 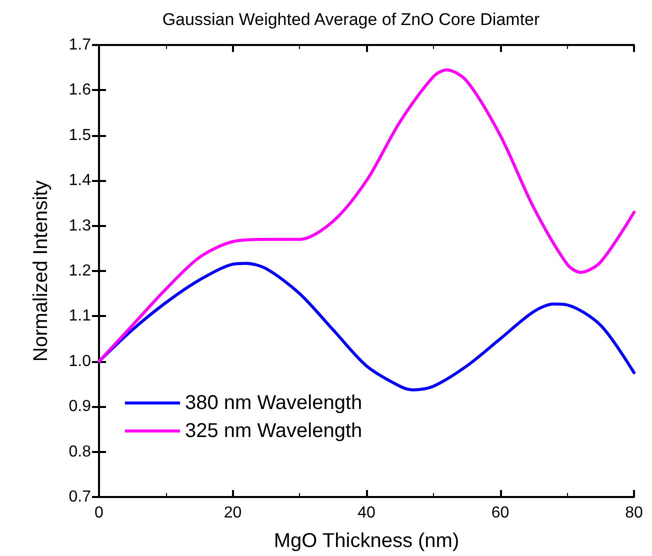 I want to click on x-tick-label: 0, so click(x=99, y=513).